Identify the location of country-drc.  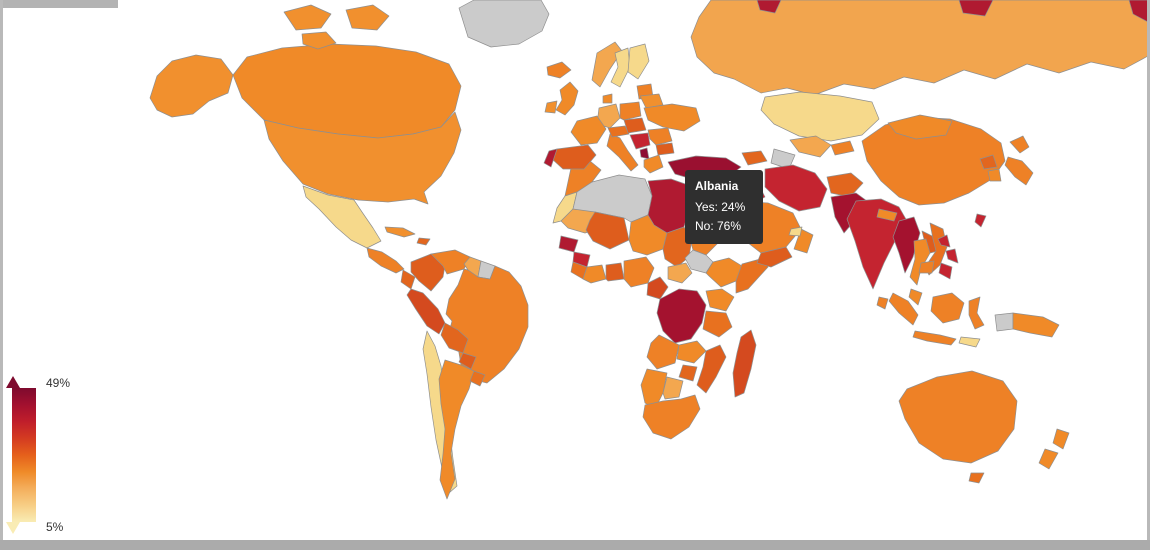
(681, 316).